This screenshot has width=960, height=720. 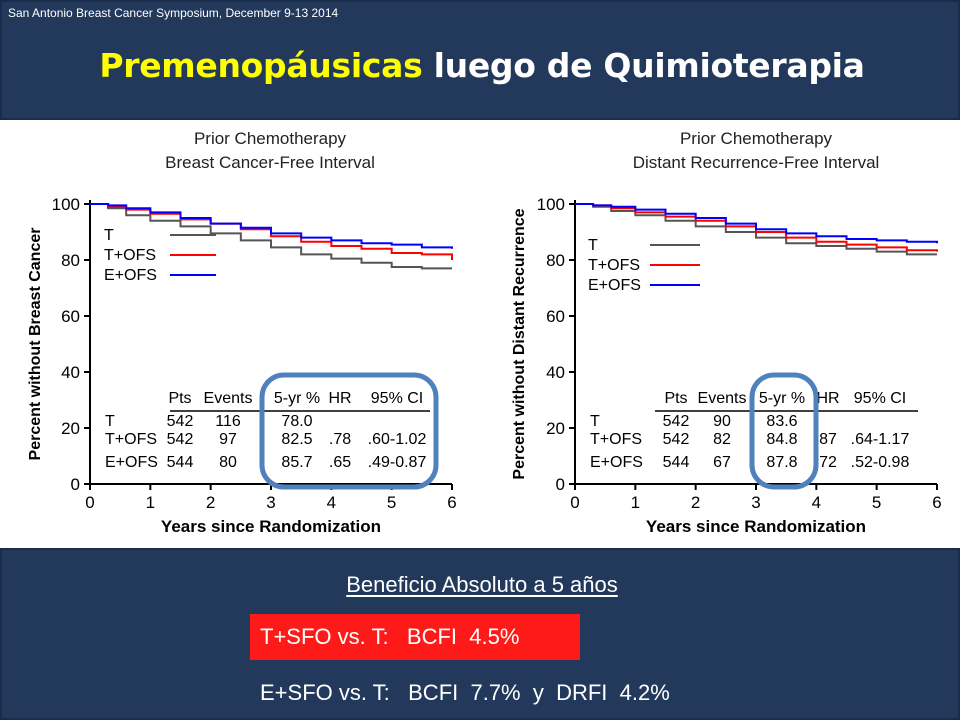 I want to click on chart1-y-tick-label: 40, so click(x=70, y=372).